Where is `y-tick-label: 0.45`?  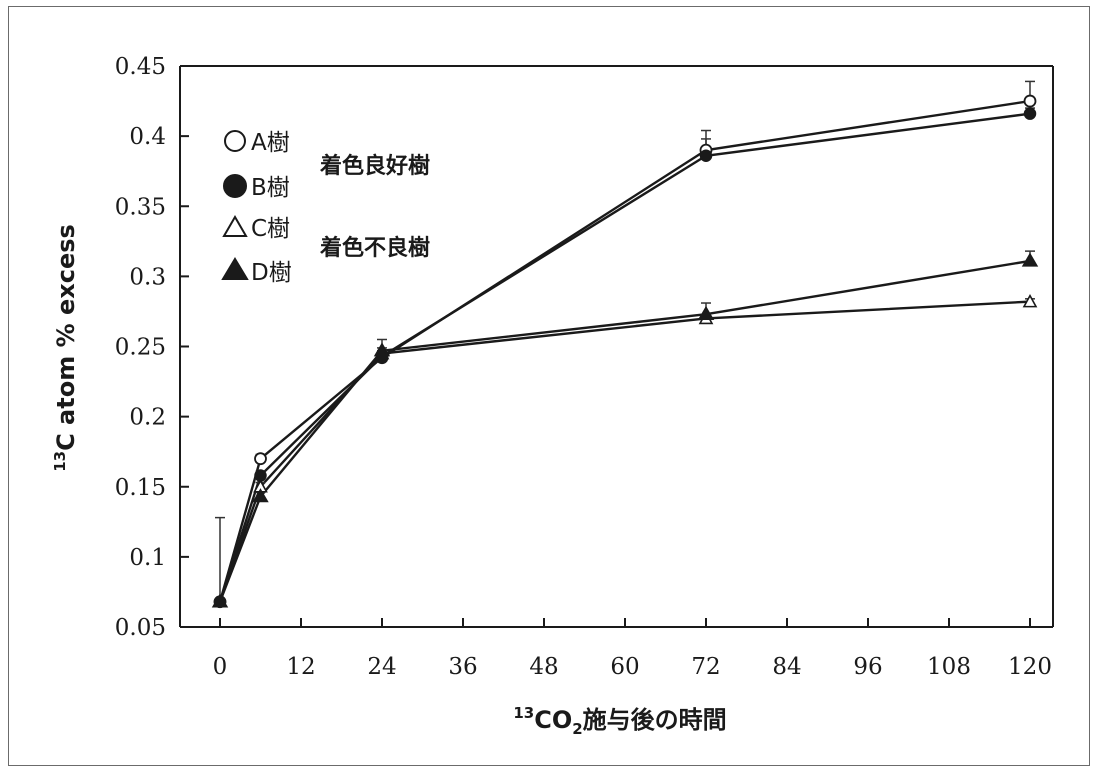 y-tick-label: 0.45 is located at coordinates (140, 67).